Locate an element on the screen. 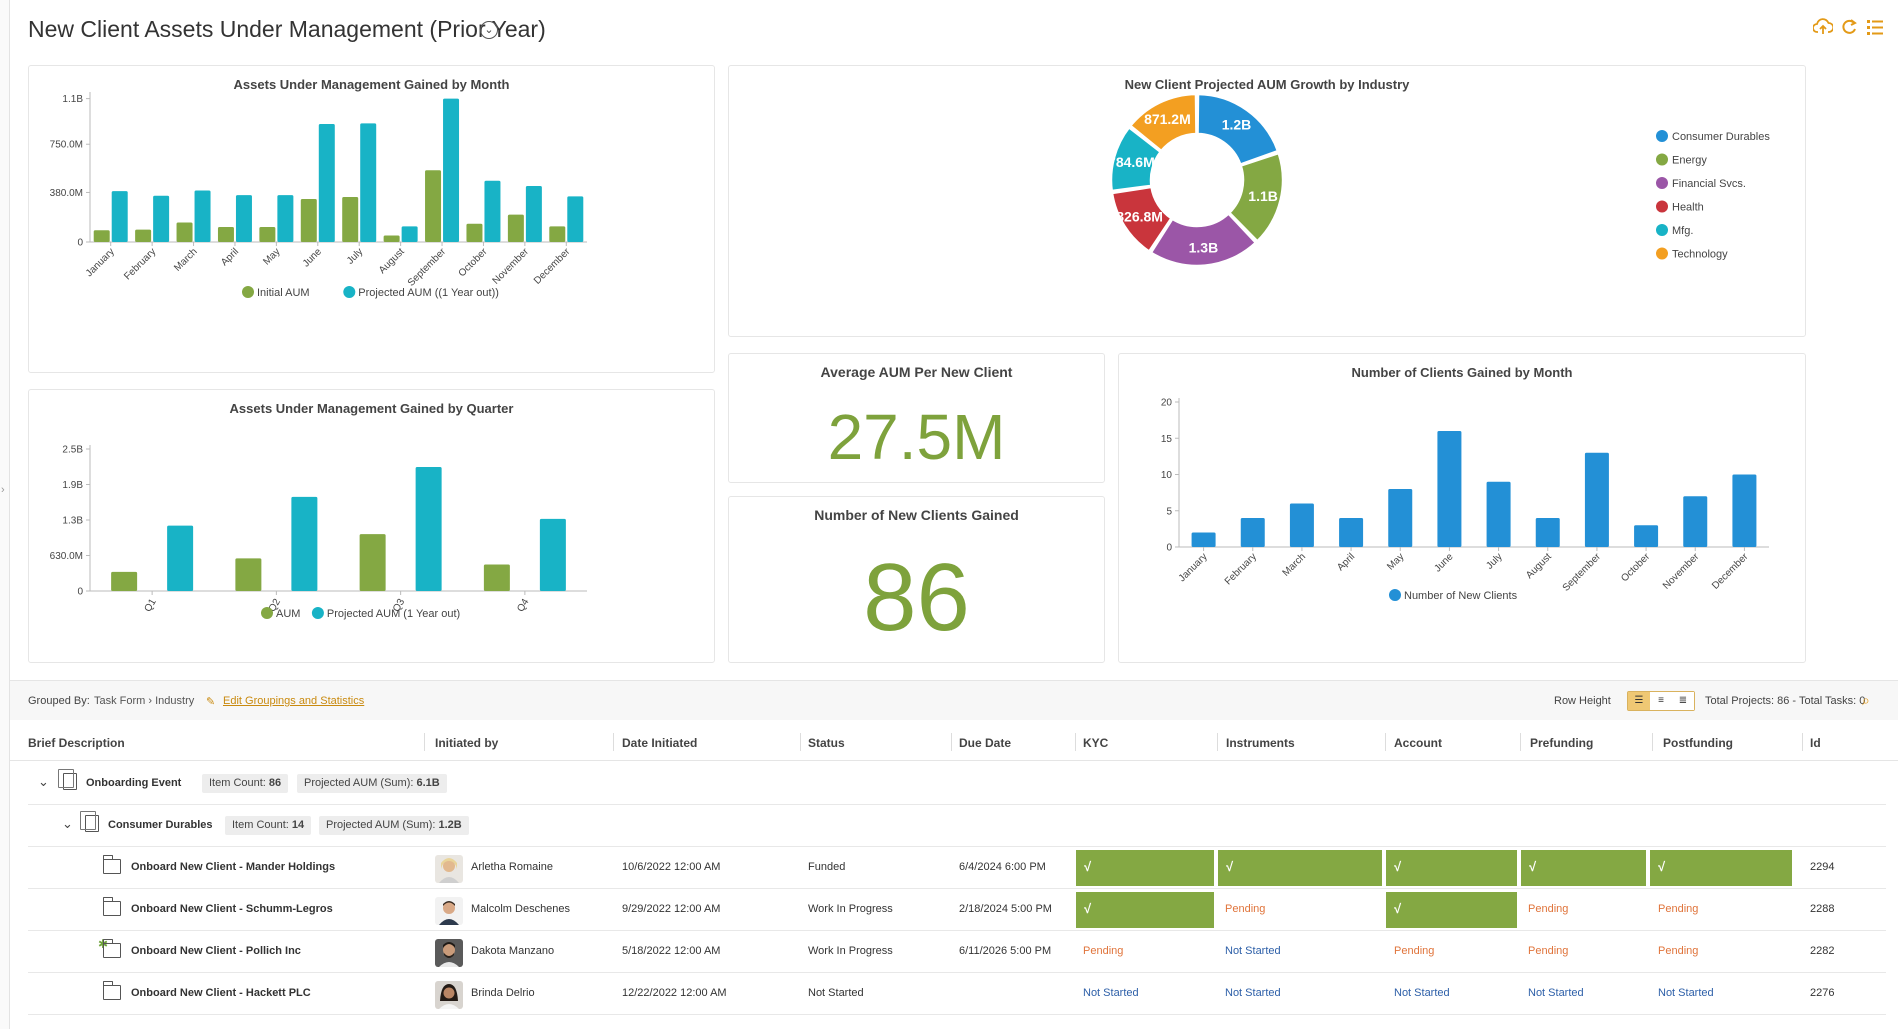 The height and width of the screenshot is (1029, 1898). col-kyc: KYC is located at coordinates (1096, 743).